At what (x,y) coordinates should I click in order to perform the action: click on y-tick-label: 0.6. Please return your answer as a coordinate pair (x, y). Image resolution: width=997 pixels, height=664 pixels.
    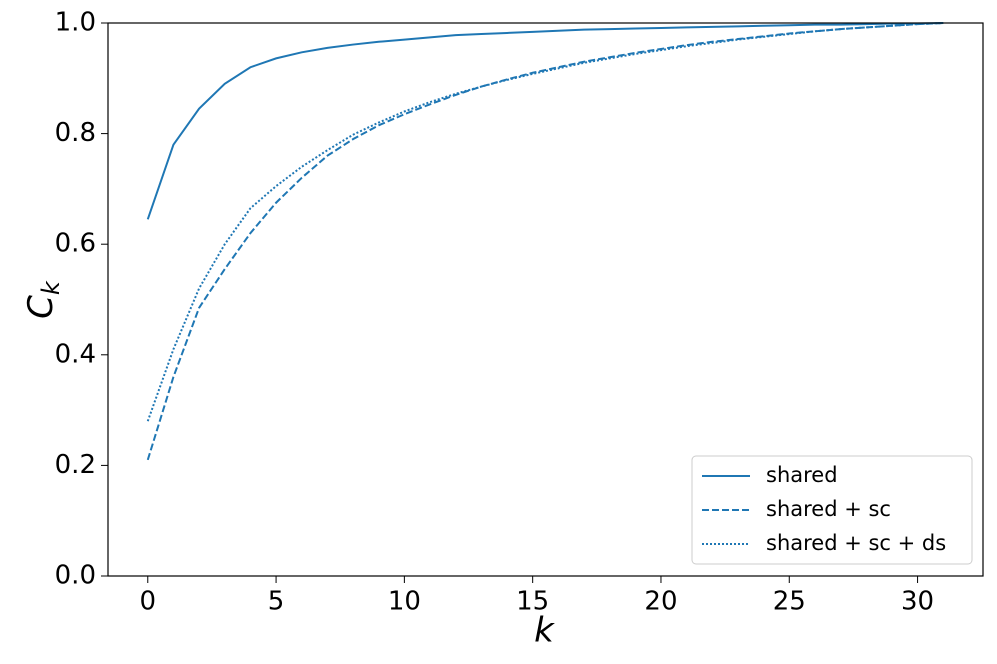
    Looking at the image, I should click on (75, 244).